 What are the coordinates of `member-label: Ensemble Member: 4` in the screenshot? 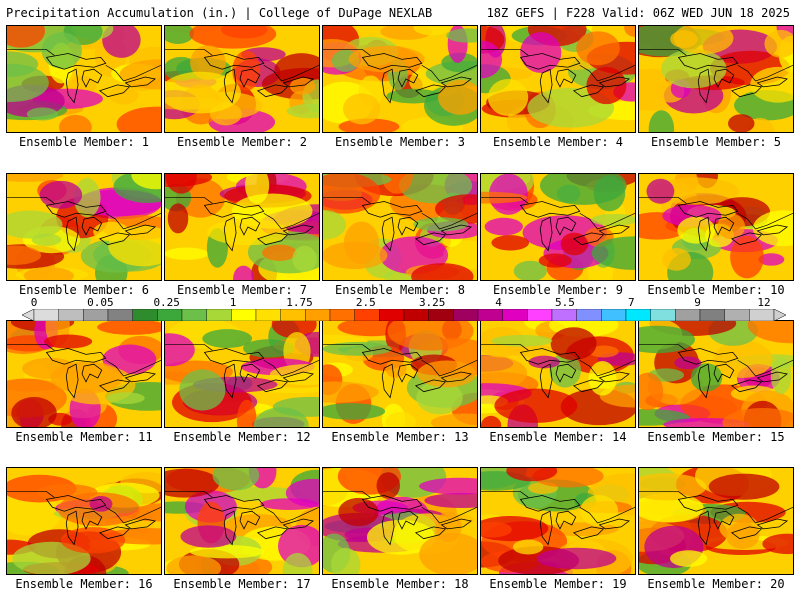 It's located at (558, 142).